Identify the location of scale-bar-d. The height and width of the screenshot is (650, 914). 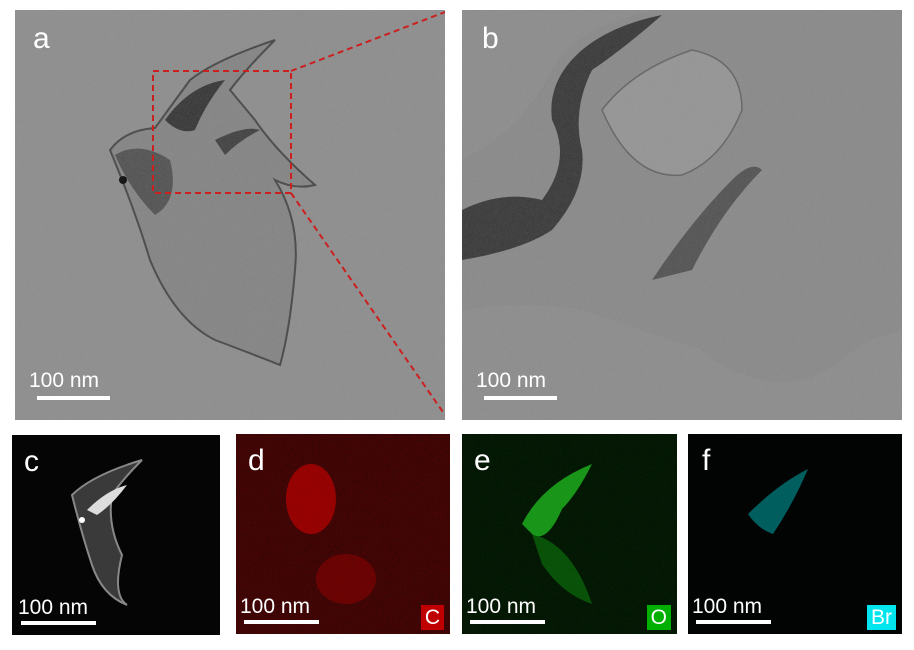
(281, 622).